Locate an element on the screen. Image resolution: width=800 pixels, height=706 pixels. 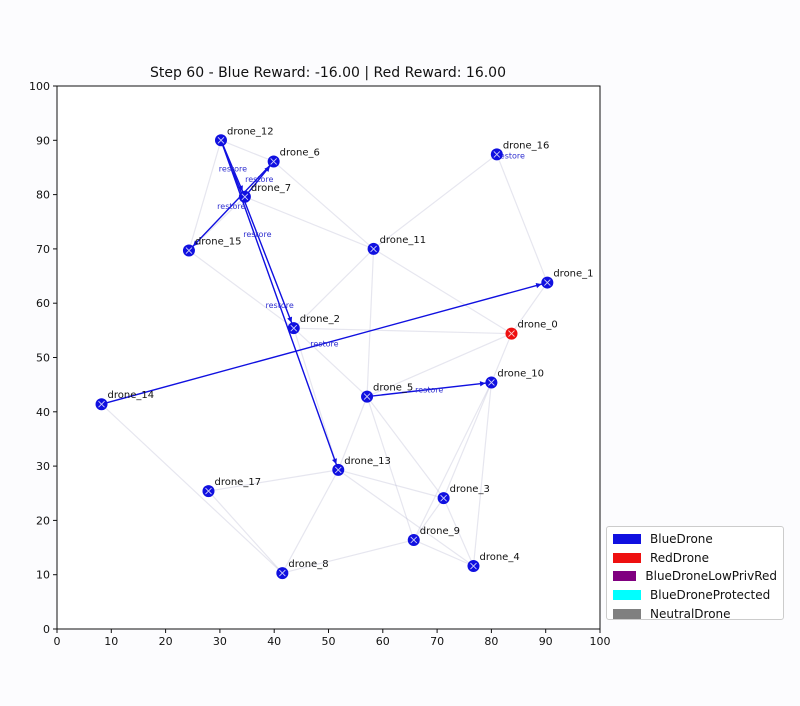
drone-label: drone_3 is located at coordinates (470, 489).